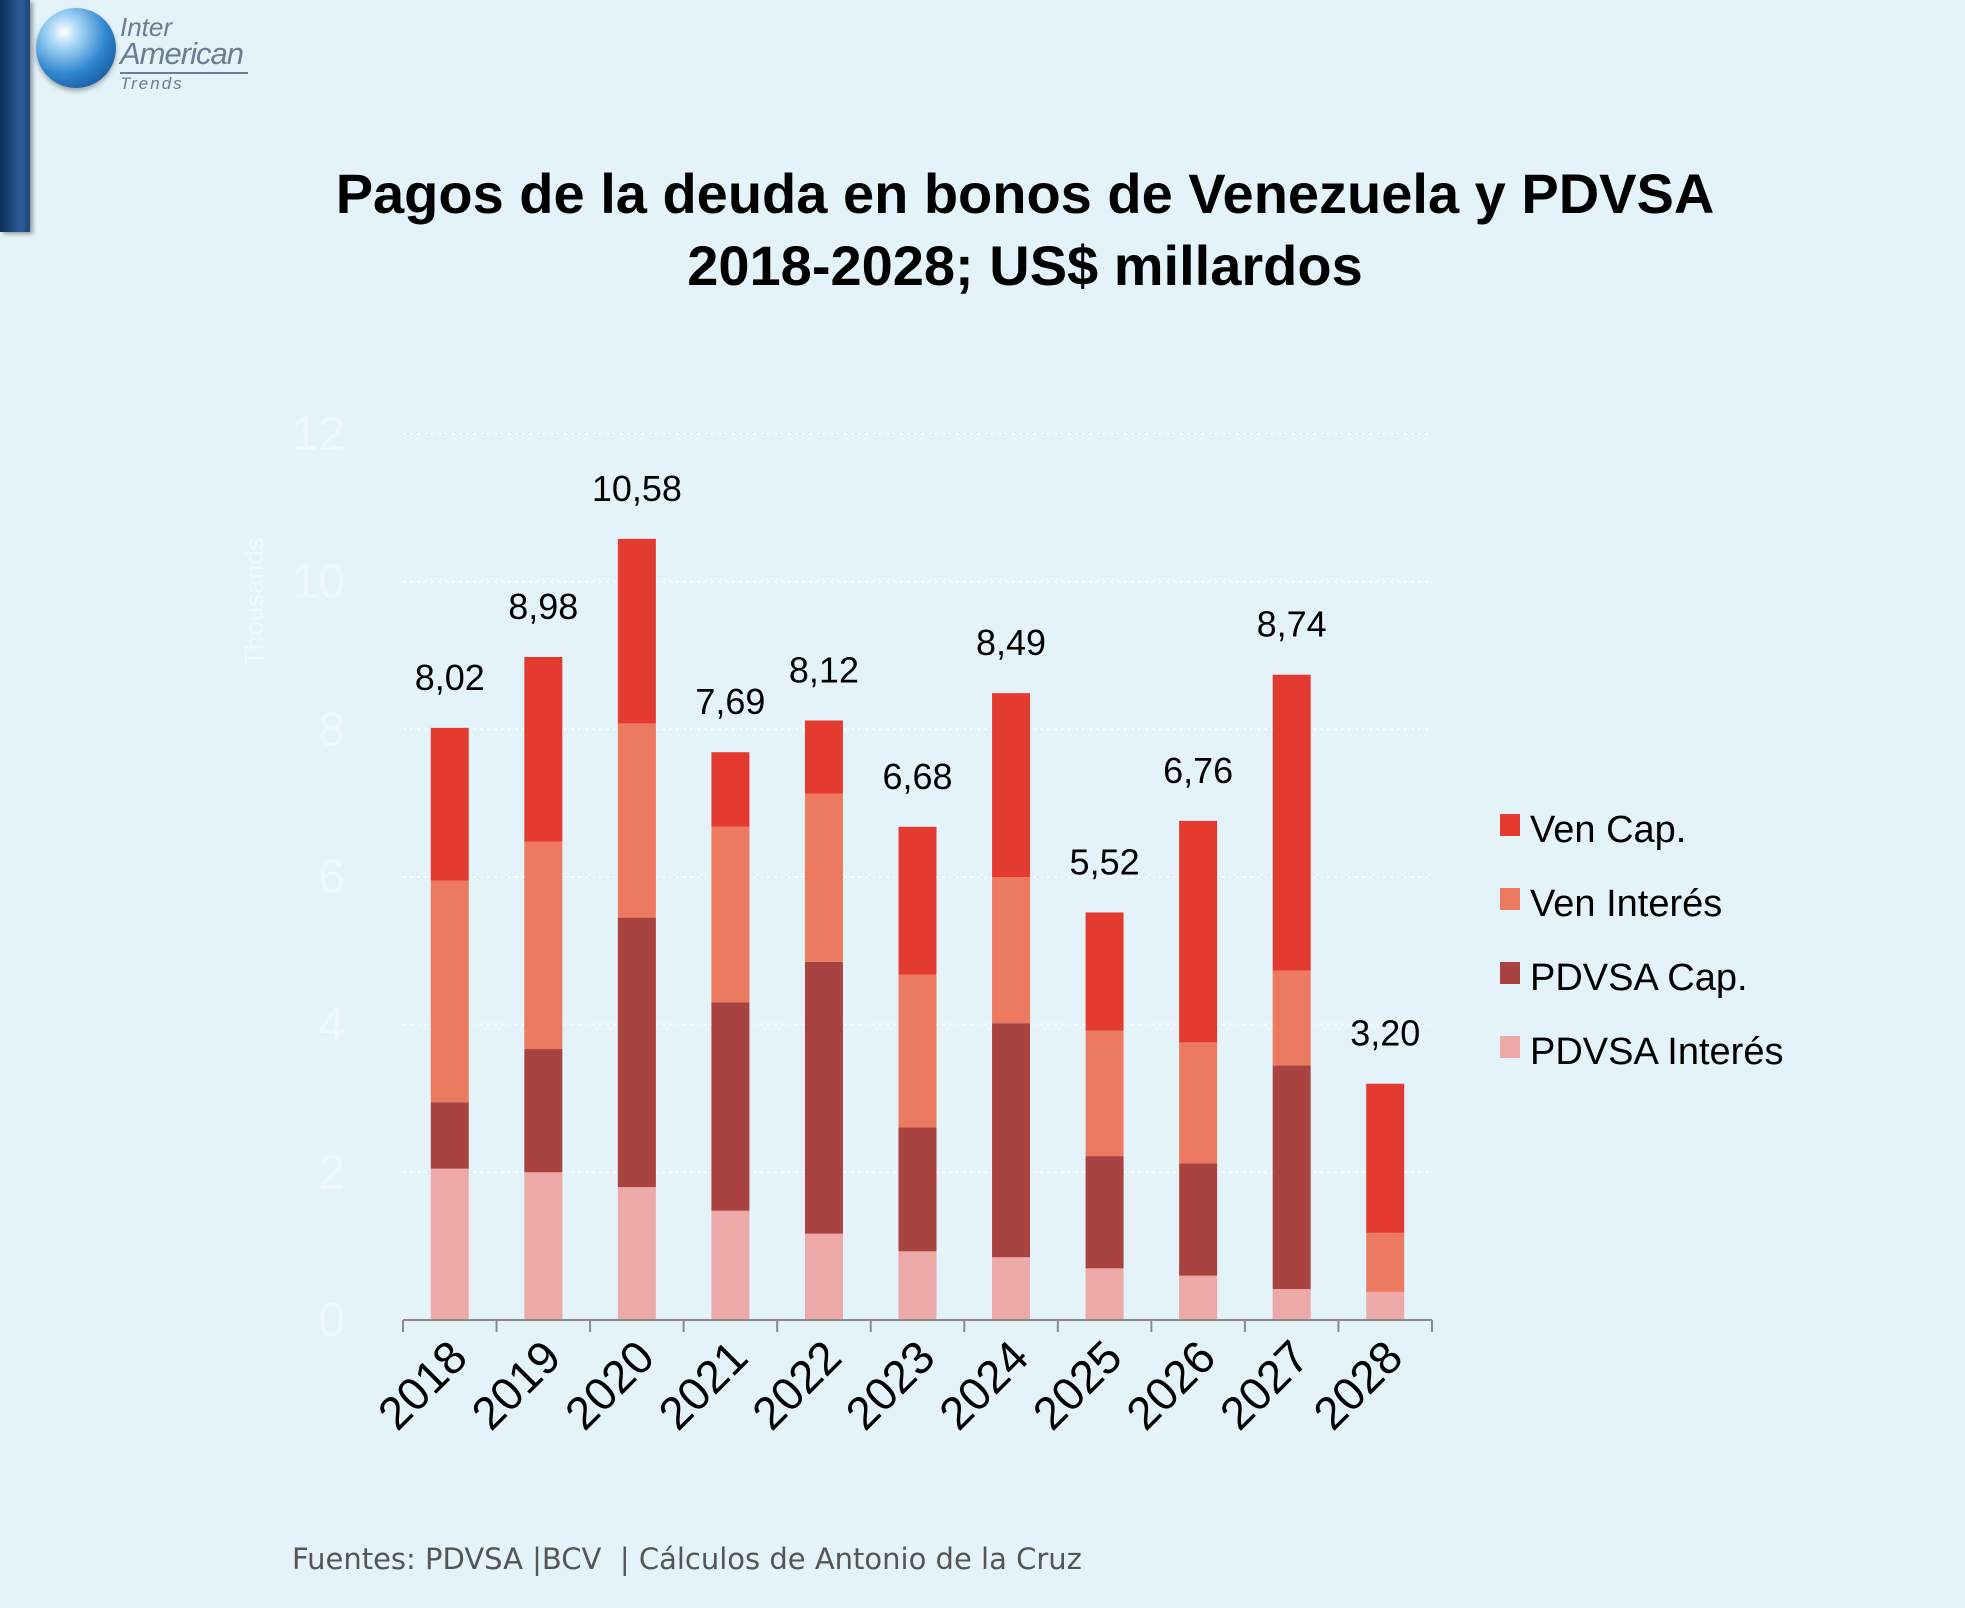 Image resolution: width=1965 pixels, height=1608 pixels. What do you see at coordinates (1170, 1384) in the screenshot?
I see `x-tick-label: 2026` at bounding box center [1170, 1384].